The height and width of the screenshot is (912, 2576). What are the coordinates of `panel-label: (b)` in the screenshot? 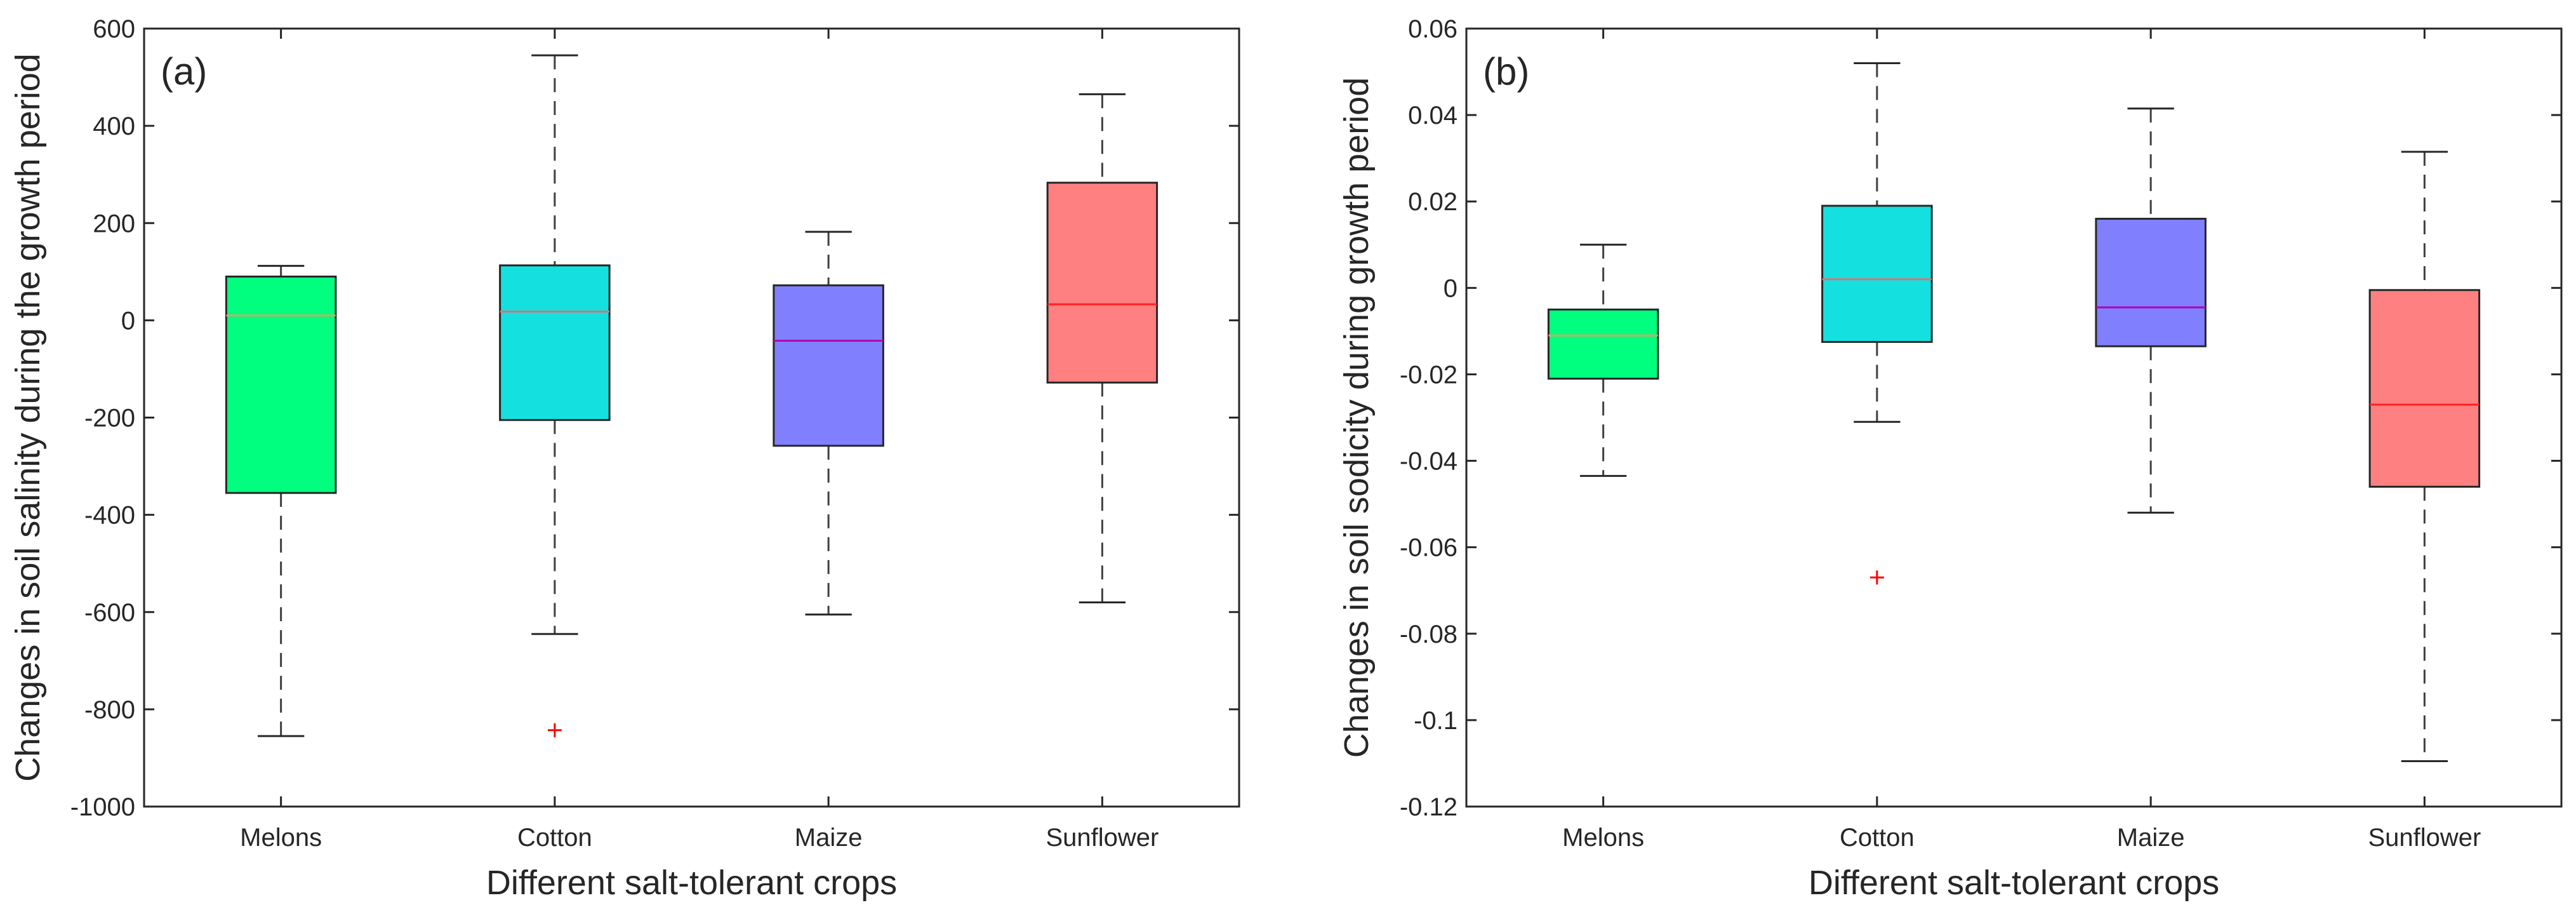 It's located at (1506, 71).